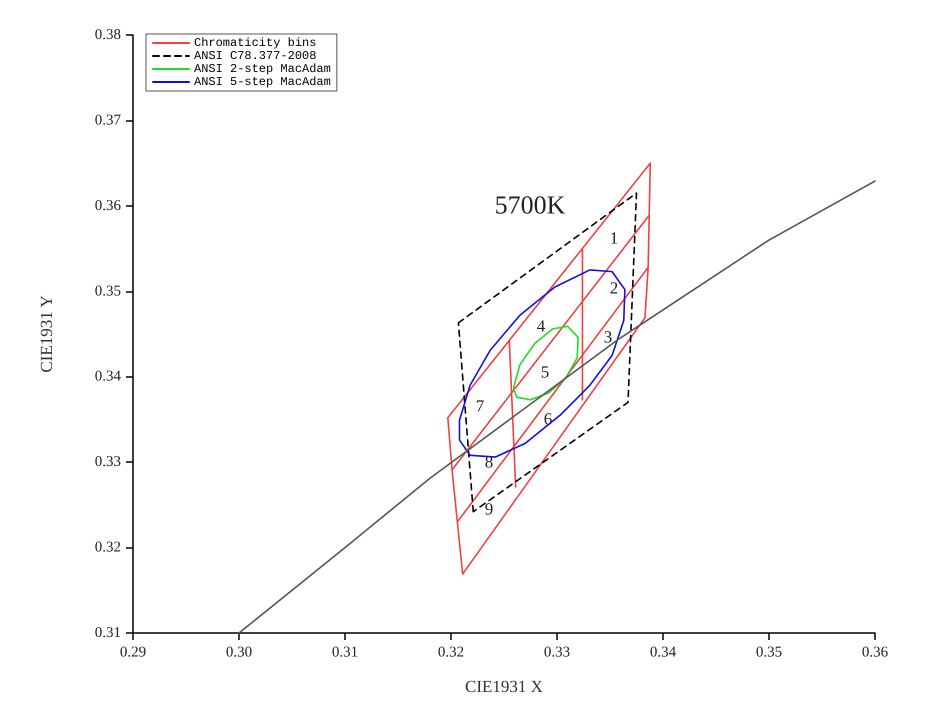  What do you see at coordinates (107, 548) in the screenshot?
I see `y-tick-label: 0.32` at bounding box center [107, 548].